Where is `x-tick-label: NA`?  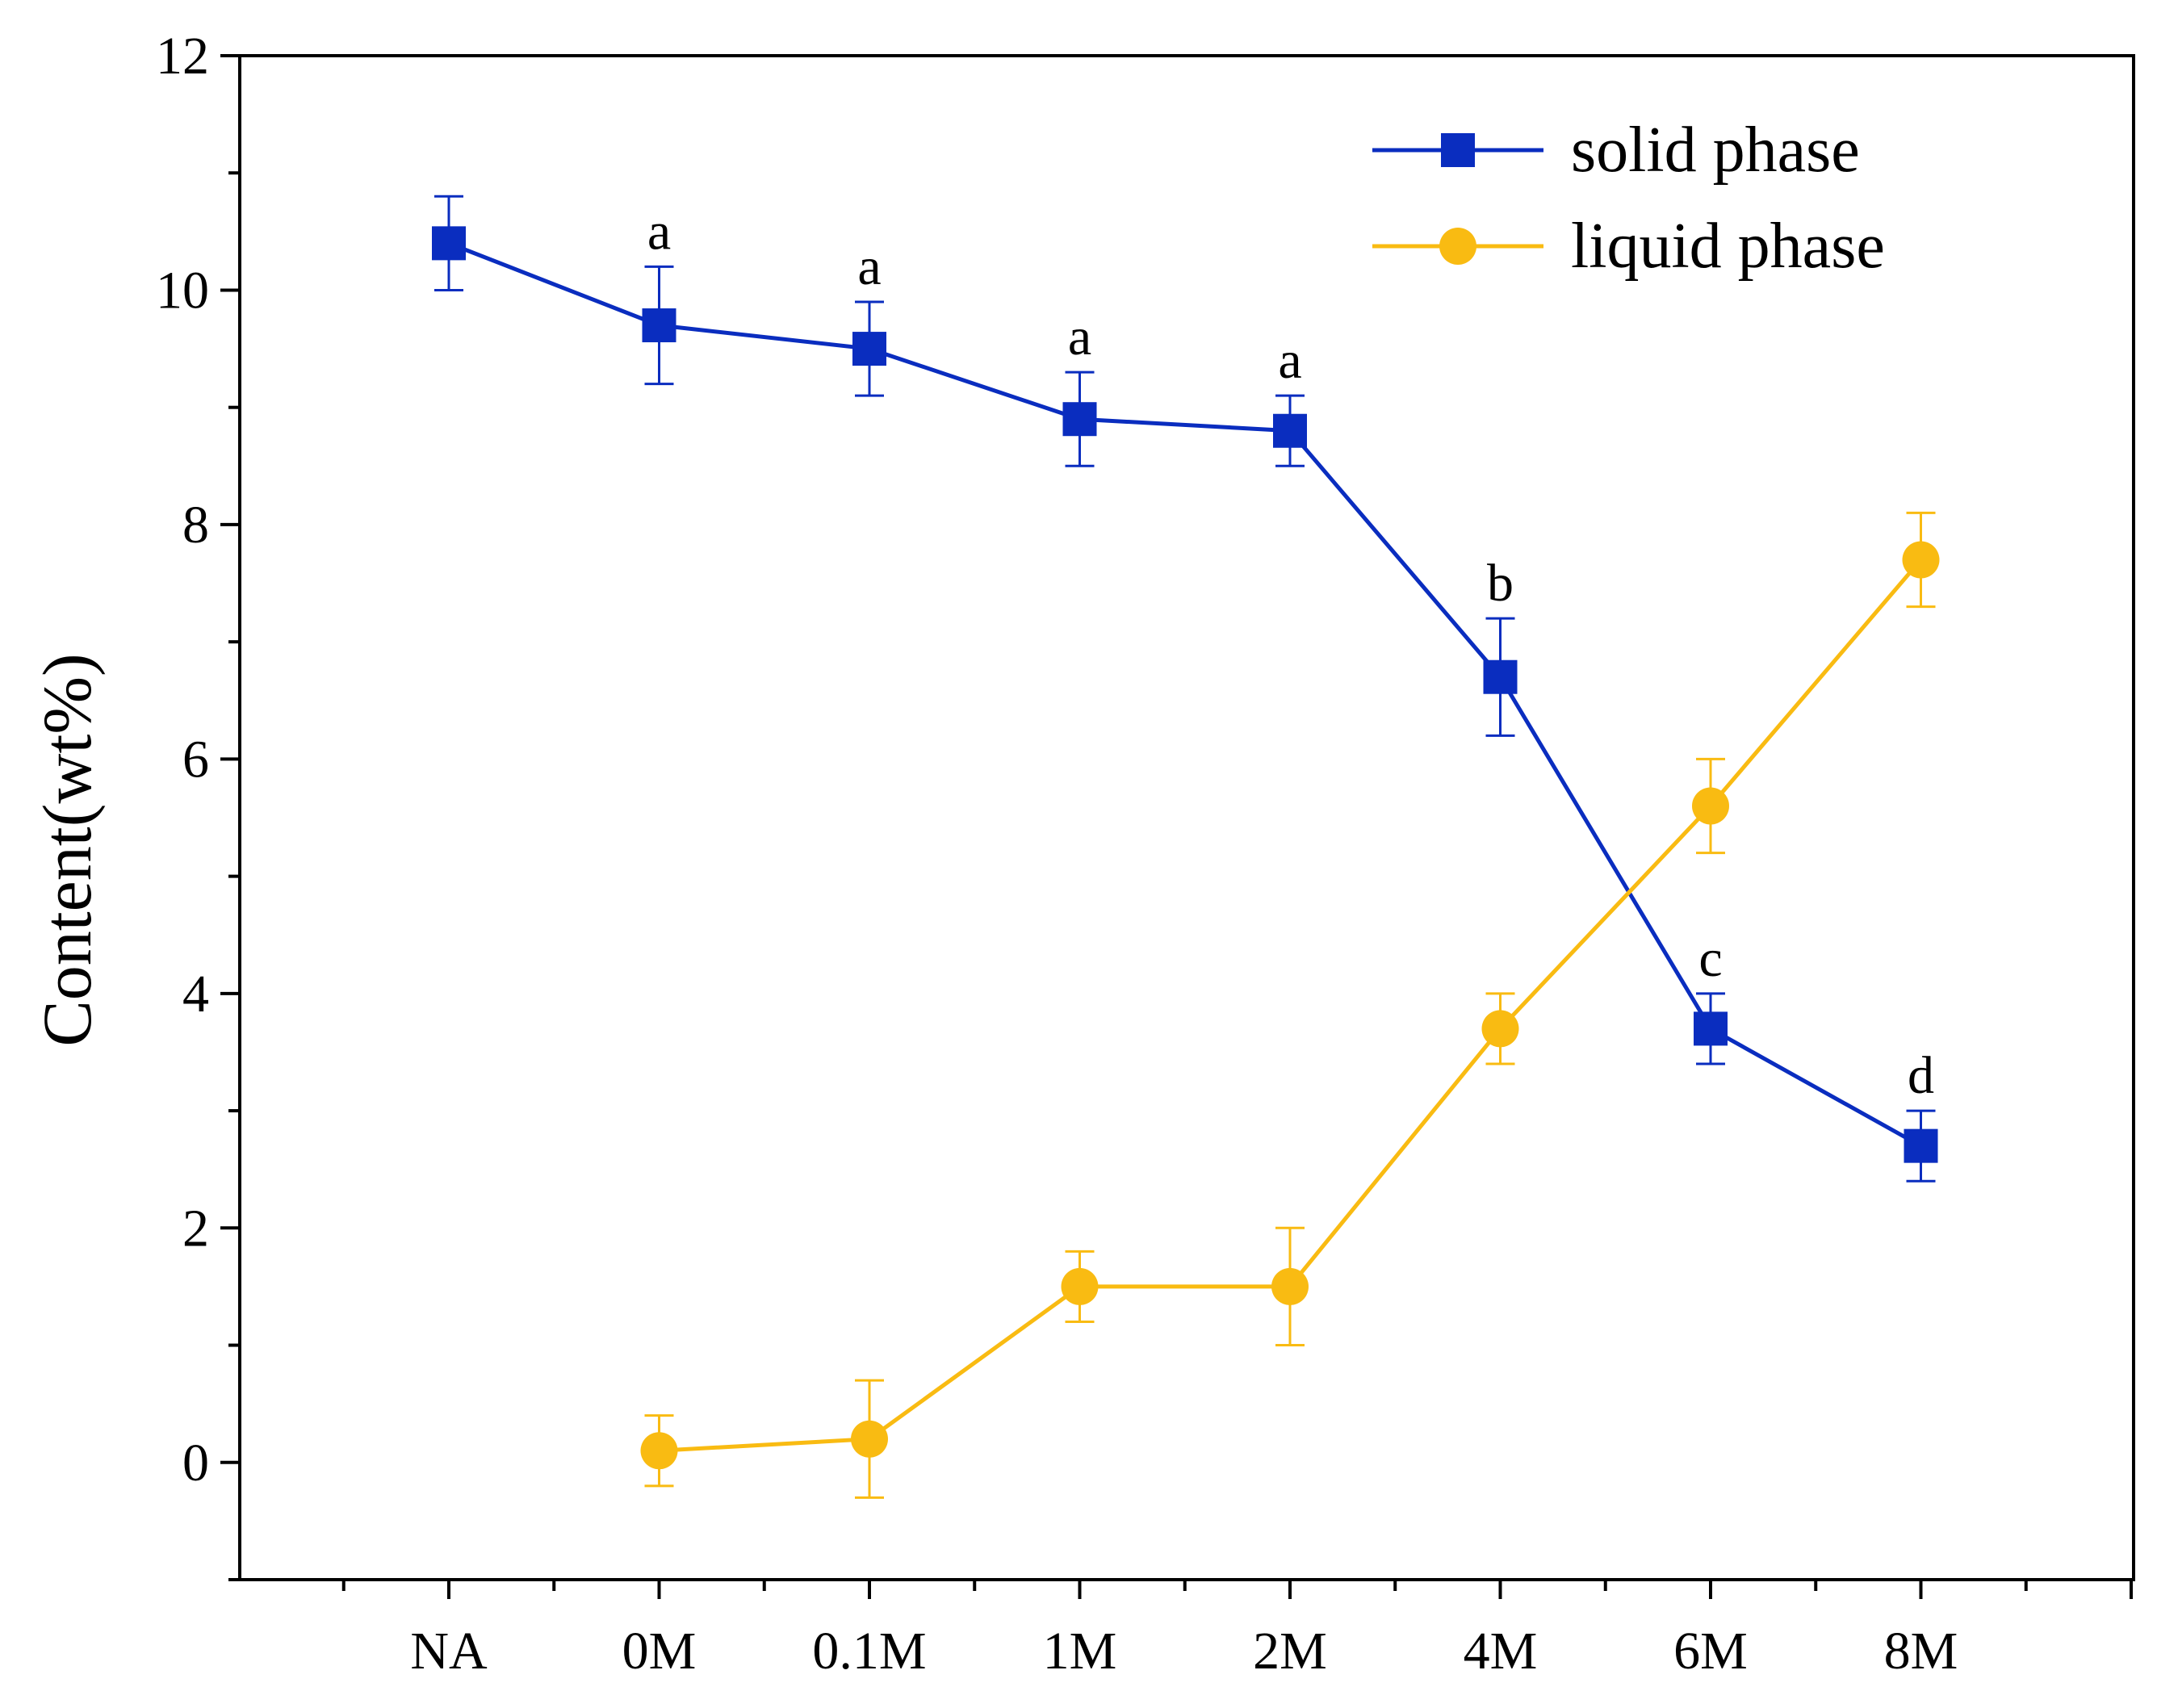
x-tick-label: NA is located at coordinates (449, 1652).